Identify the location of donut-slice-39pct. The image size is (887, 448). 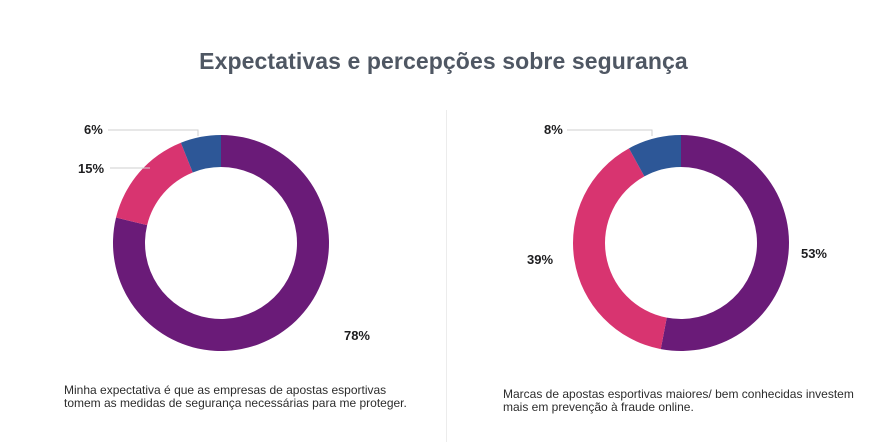
(620, 249).